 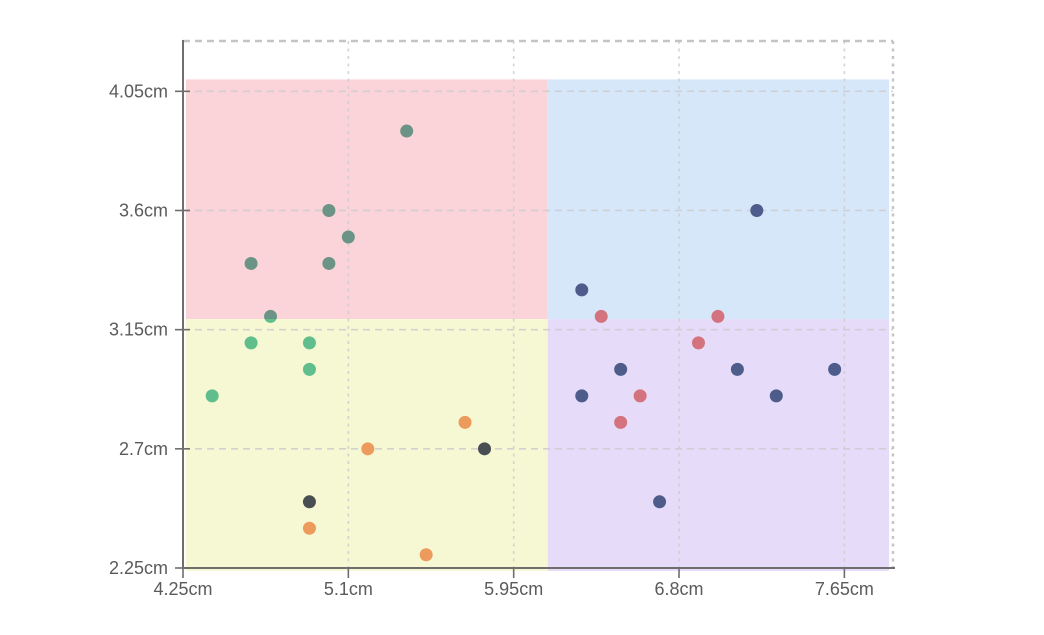 What do you see at coordinates (143, 210) in the screenshot?
I see `y-tick-label: 3.6cm` at bounding box center [143, 210].